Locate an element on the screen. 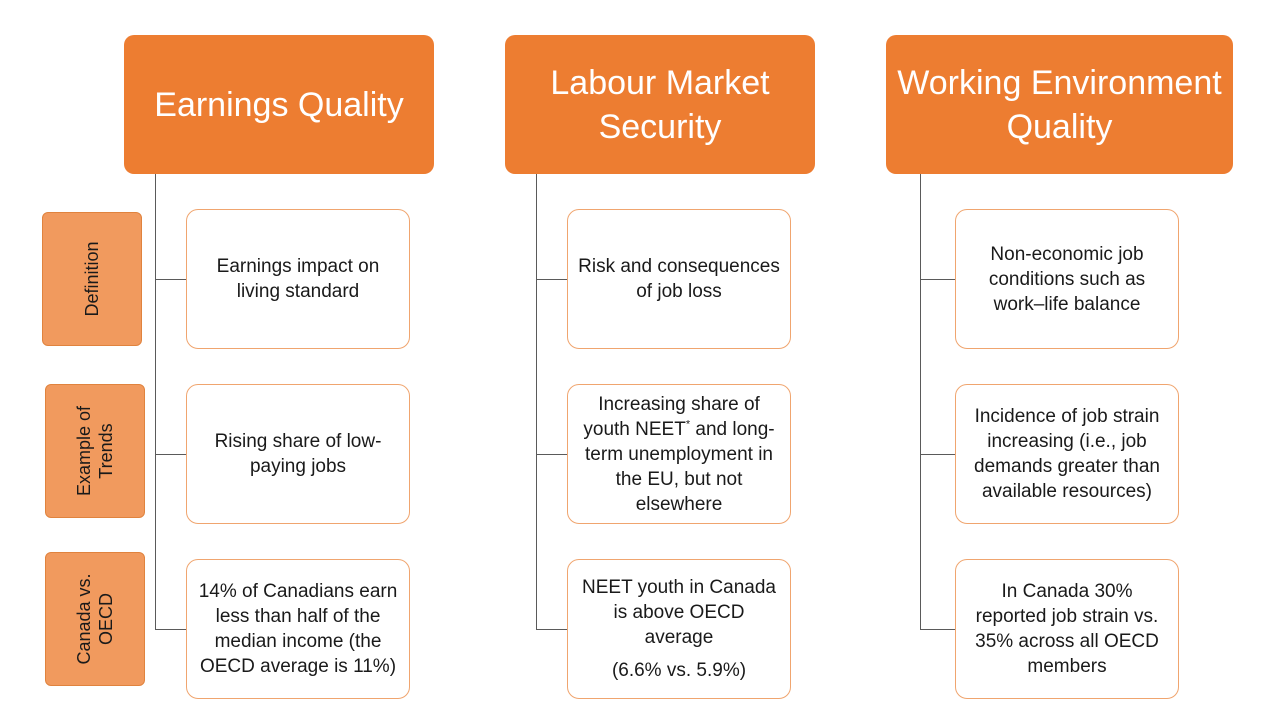  row-label-definition-text: Definition is located at coordinates (92, 279).